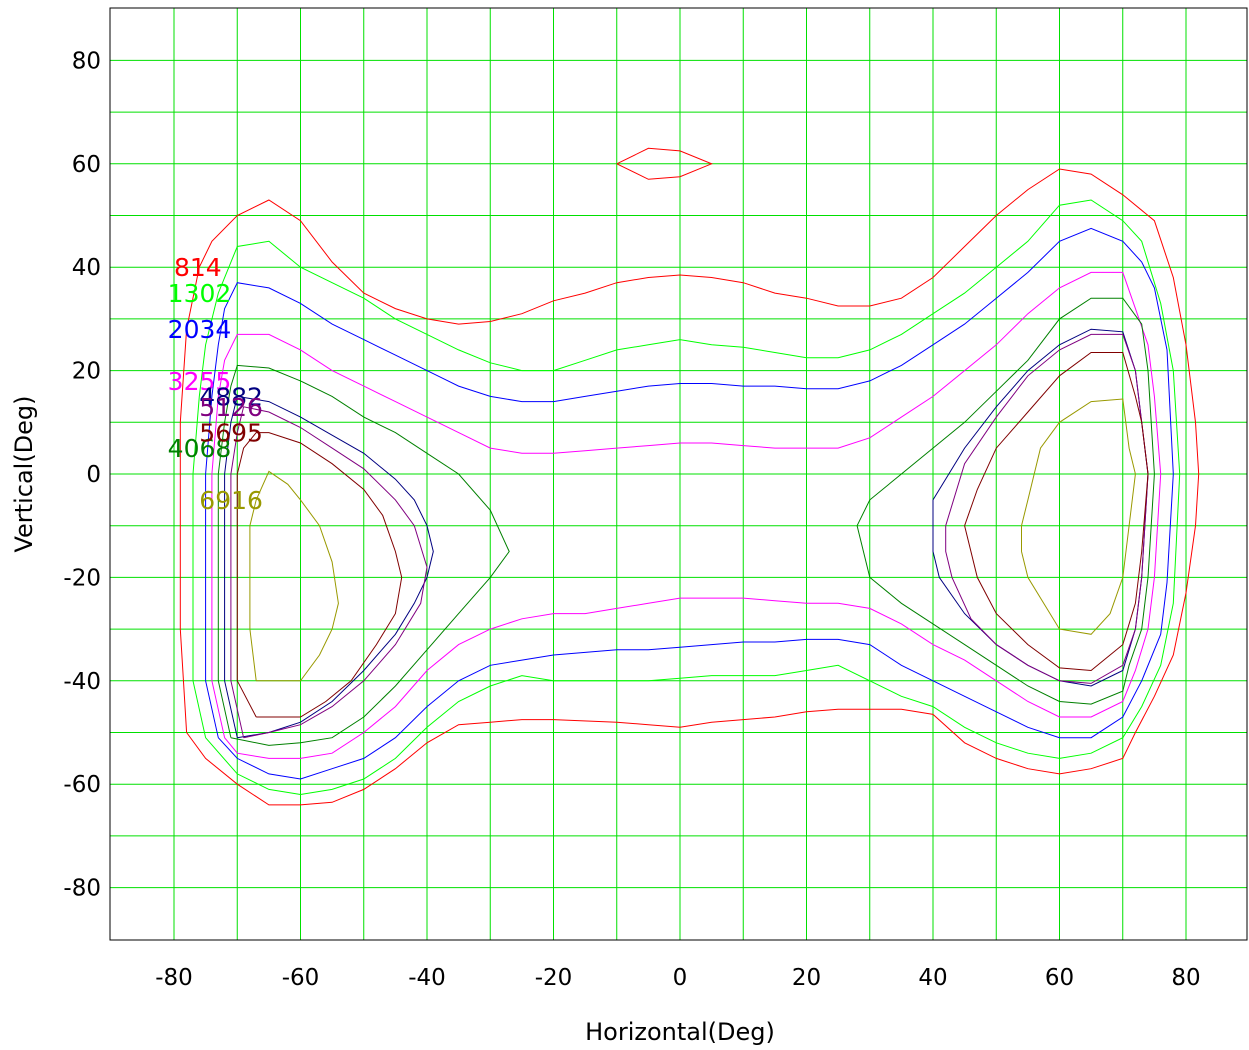  Describe the element at coordinates (86, 61) in the screenshot. I see `y-tick-label: 80` at that location.